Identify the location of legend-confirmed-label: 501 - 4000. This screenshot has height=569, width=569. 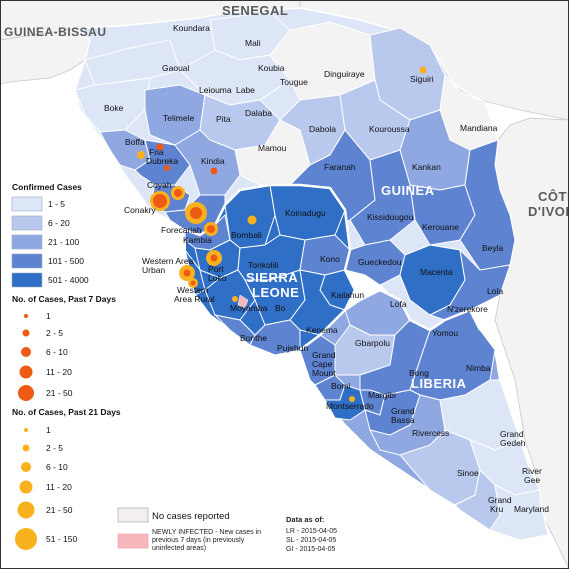
(68, 280).